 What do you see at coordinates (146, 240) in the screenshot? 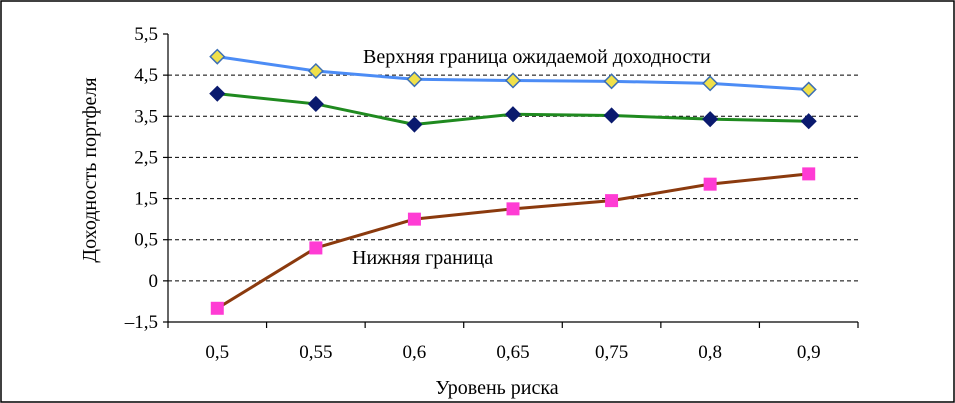
I see `y-tick-label: 0,5` at bounding box center [146, 240].